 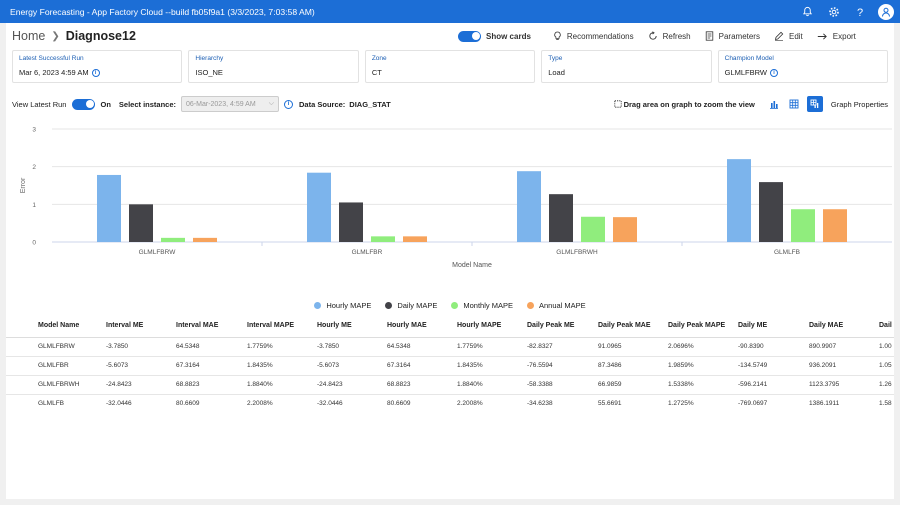 What do you see at coordinates (669, 36) in the screenshot?
I see `refresh-button: Refresh` at bounding box center [669, 36].